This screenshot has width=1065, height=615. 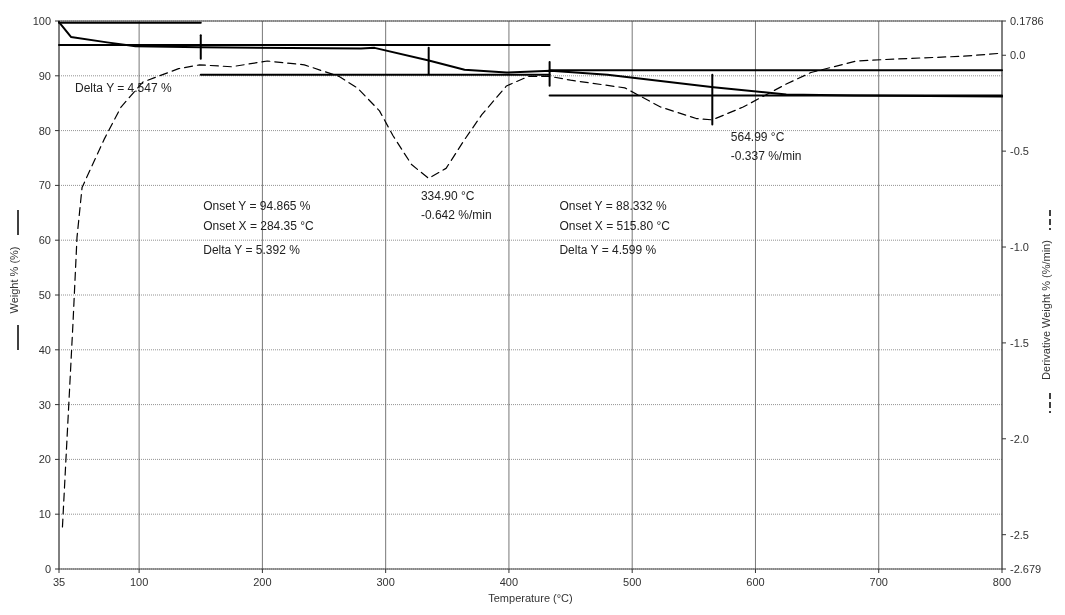 I want to click on y2-tick-label: -1.5, so click(x=1019, y=342).